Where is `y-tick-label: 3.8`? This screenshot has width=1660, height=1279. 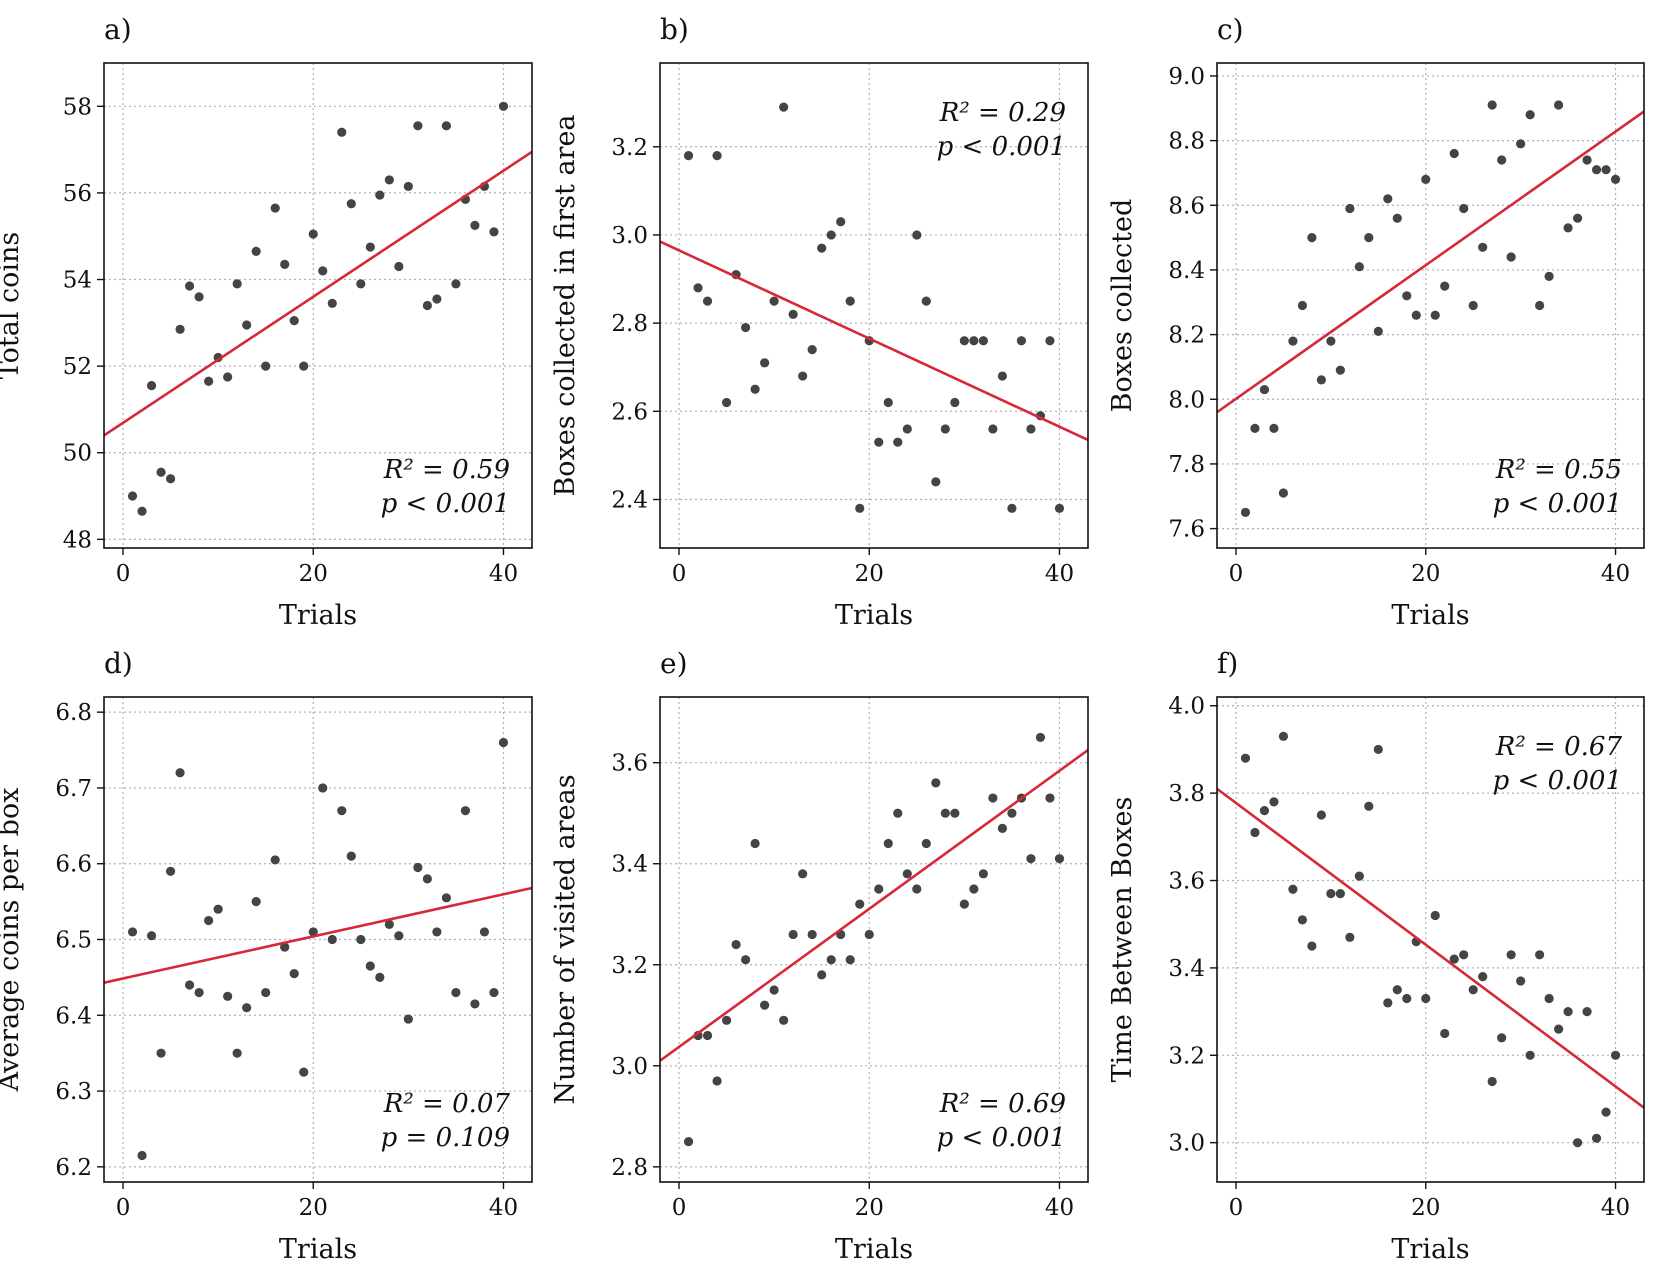 y-tick-label: 3.8 is located at coordinates (1186, 794).